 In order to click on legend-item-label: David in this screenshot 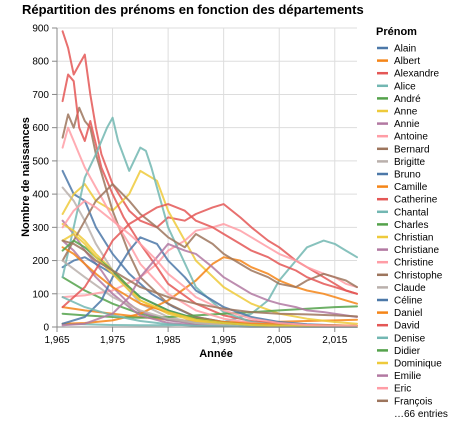, I will do `click(407, 326)`.